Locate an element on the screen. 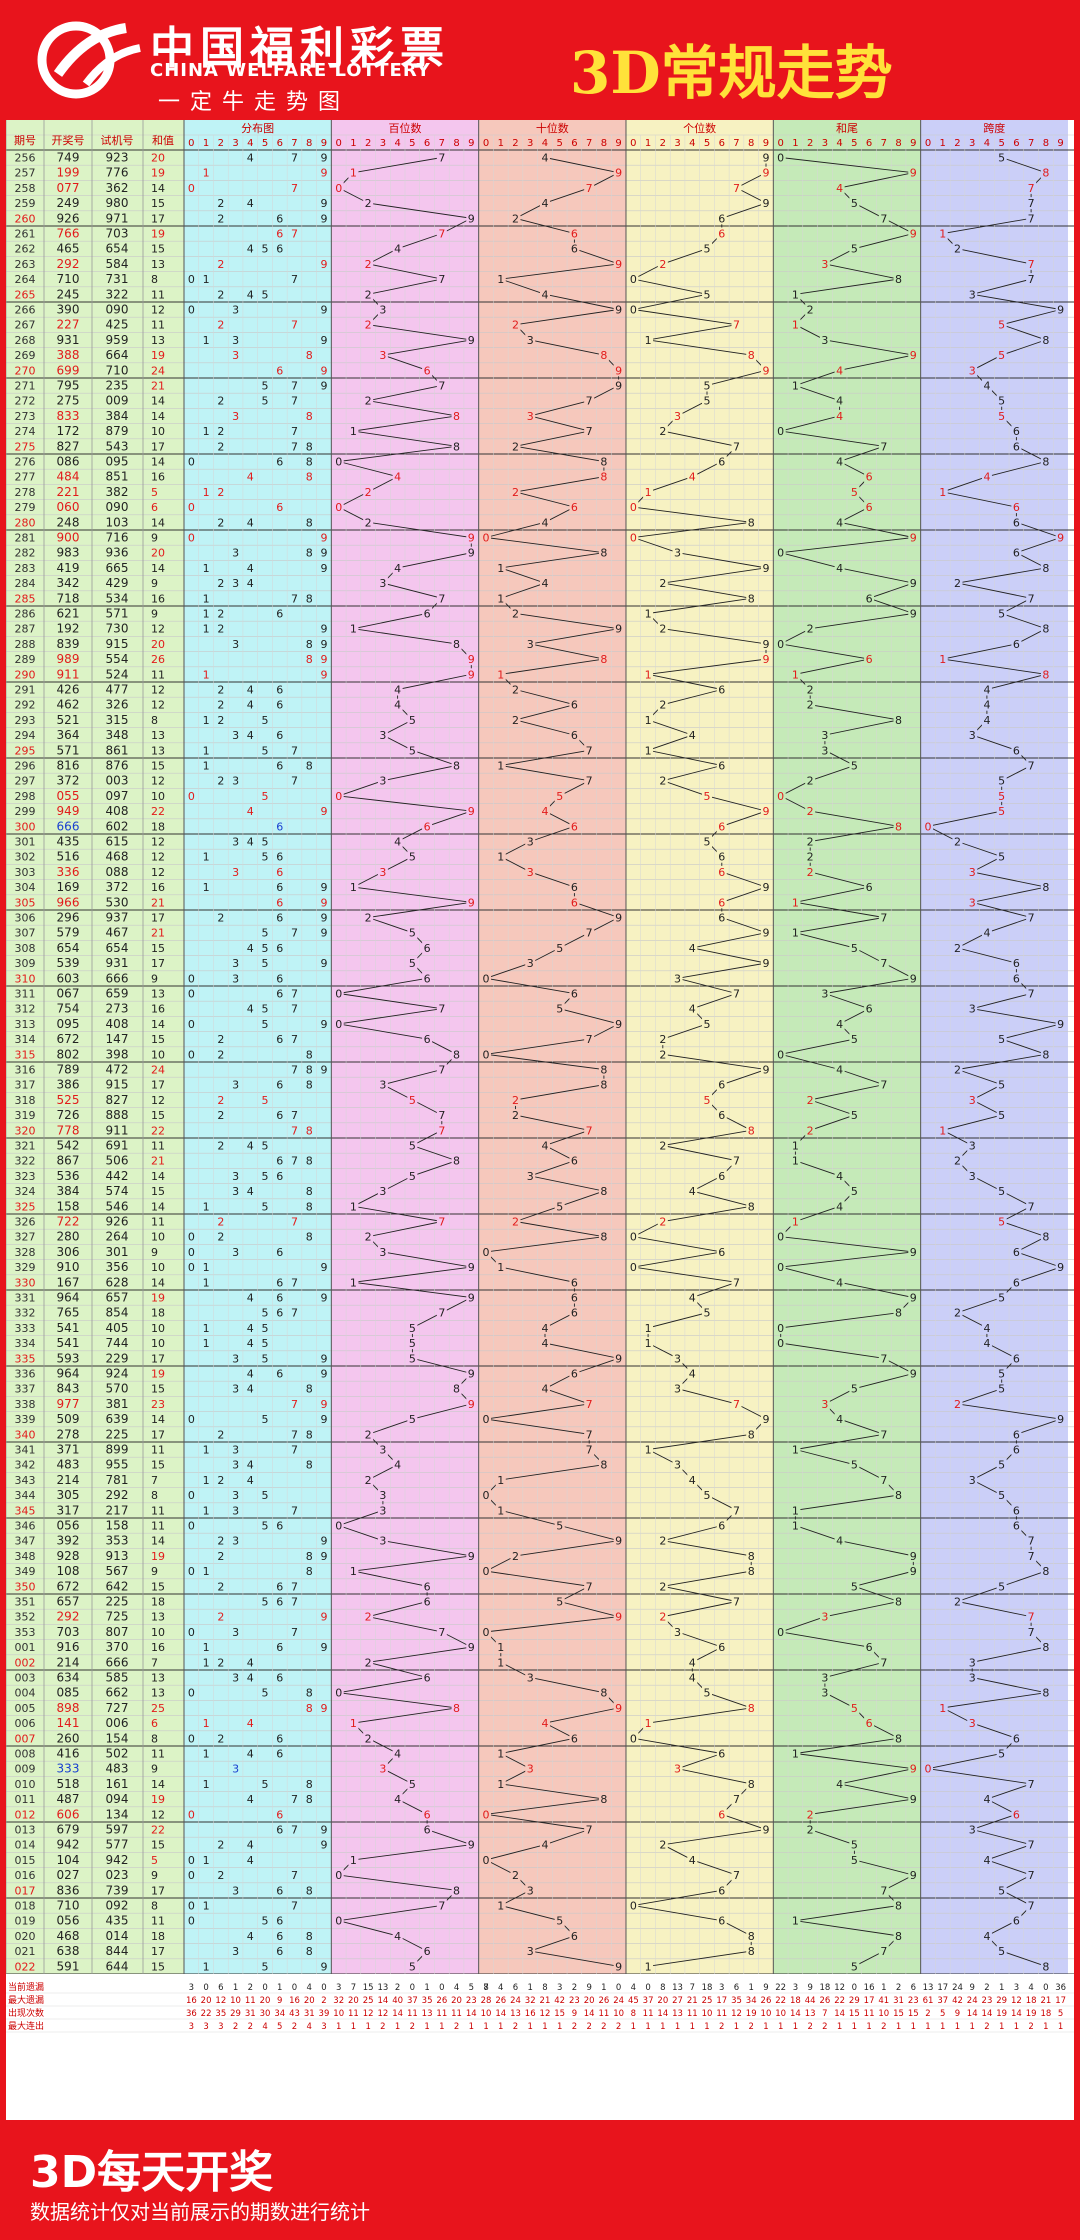 The image size is (1080, 2240). trend-line-hundreds is located at coordinates (405, 1062).